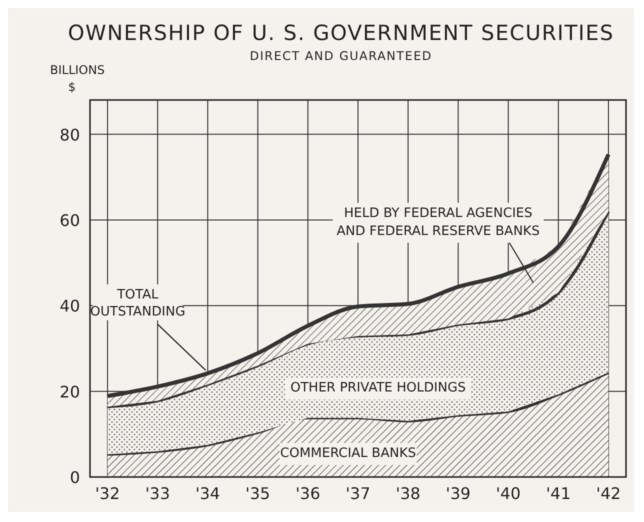 The image size is (644, 522). I want to click on y-axis-title: BILLIONS $, so click(77, 78).